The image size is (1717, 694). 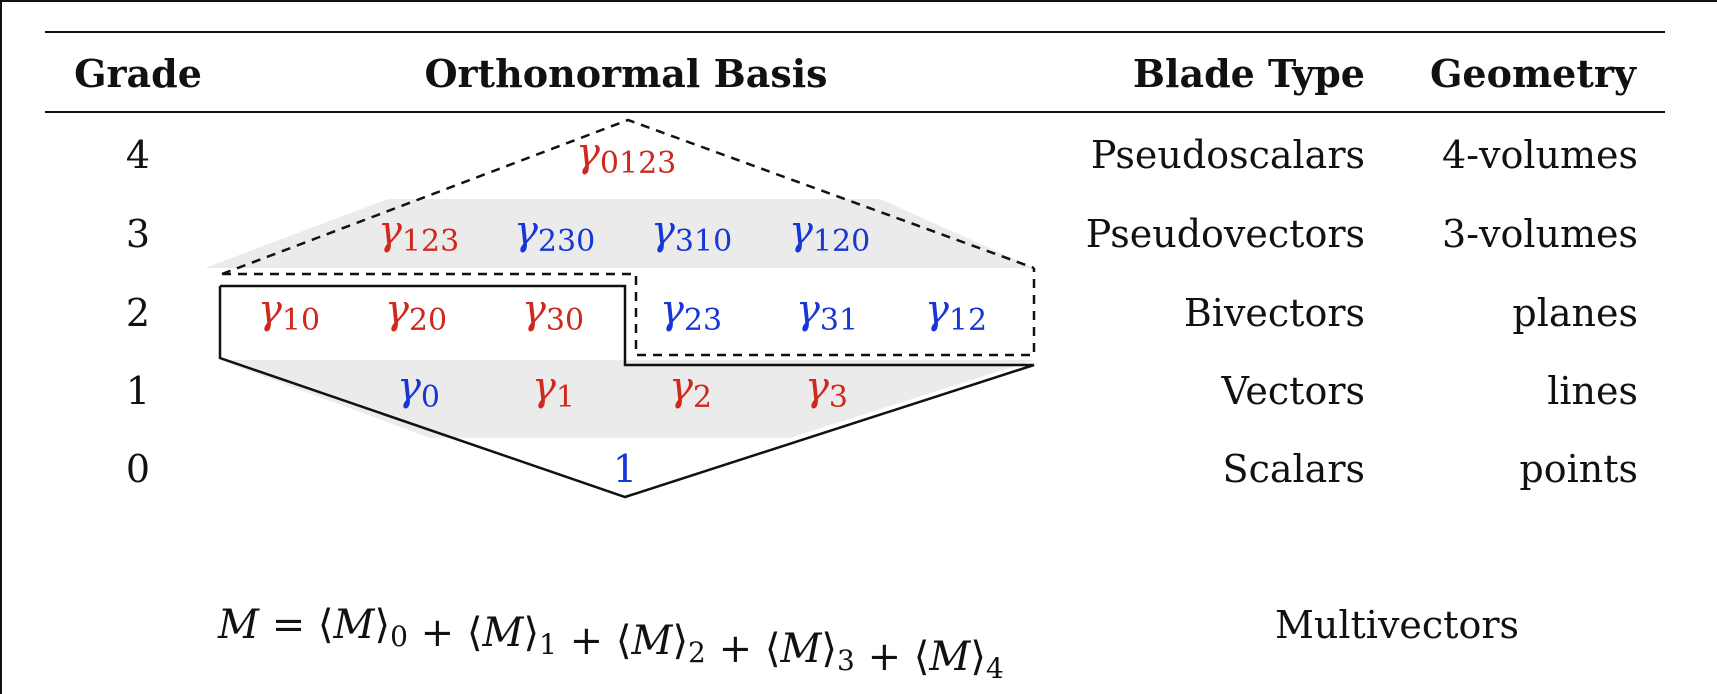 What do you see at coordinates (1397, 625) in the screenshot?
I see `multivectors-label: Multivectors` at bounding box center [1397, 625].